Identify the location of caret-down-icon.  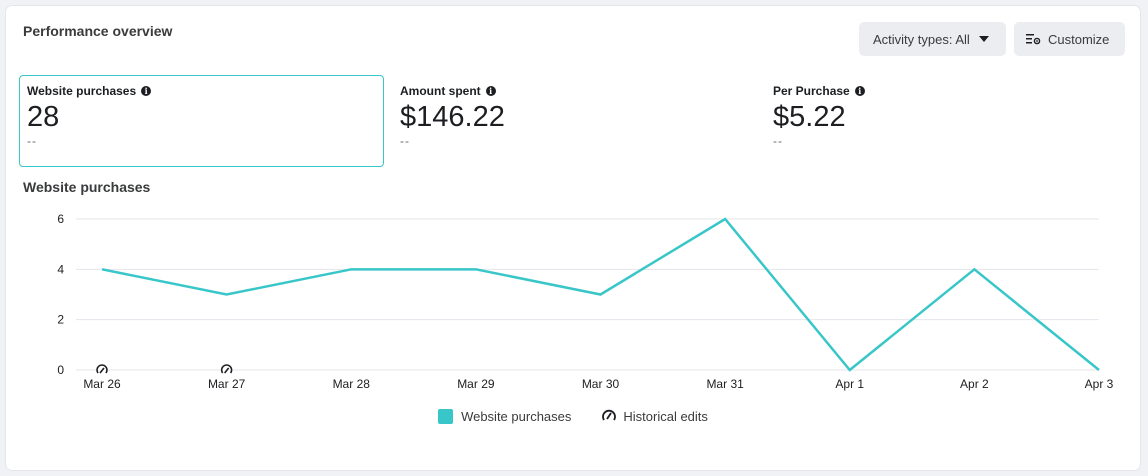
(983, 39).